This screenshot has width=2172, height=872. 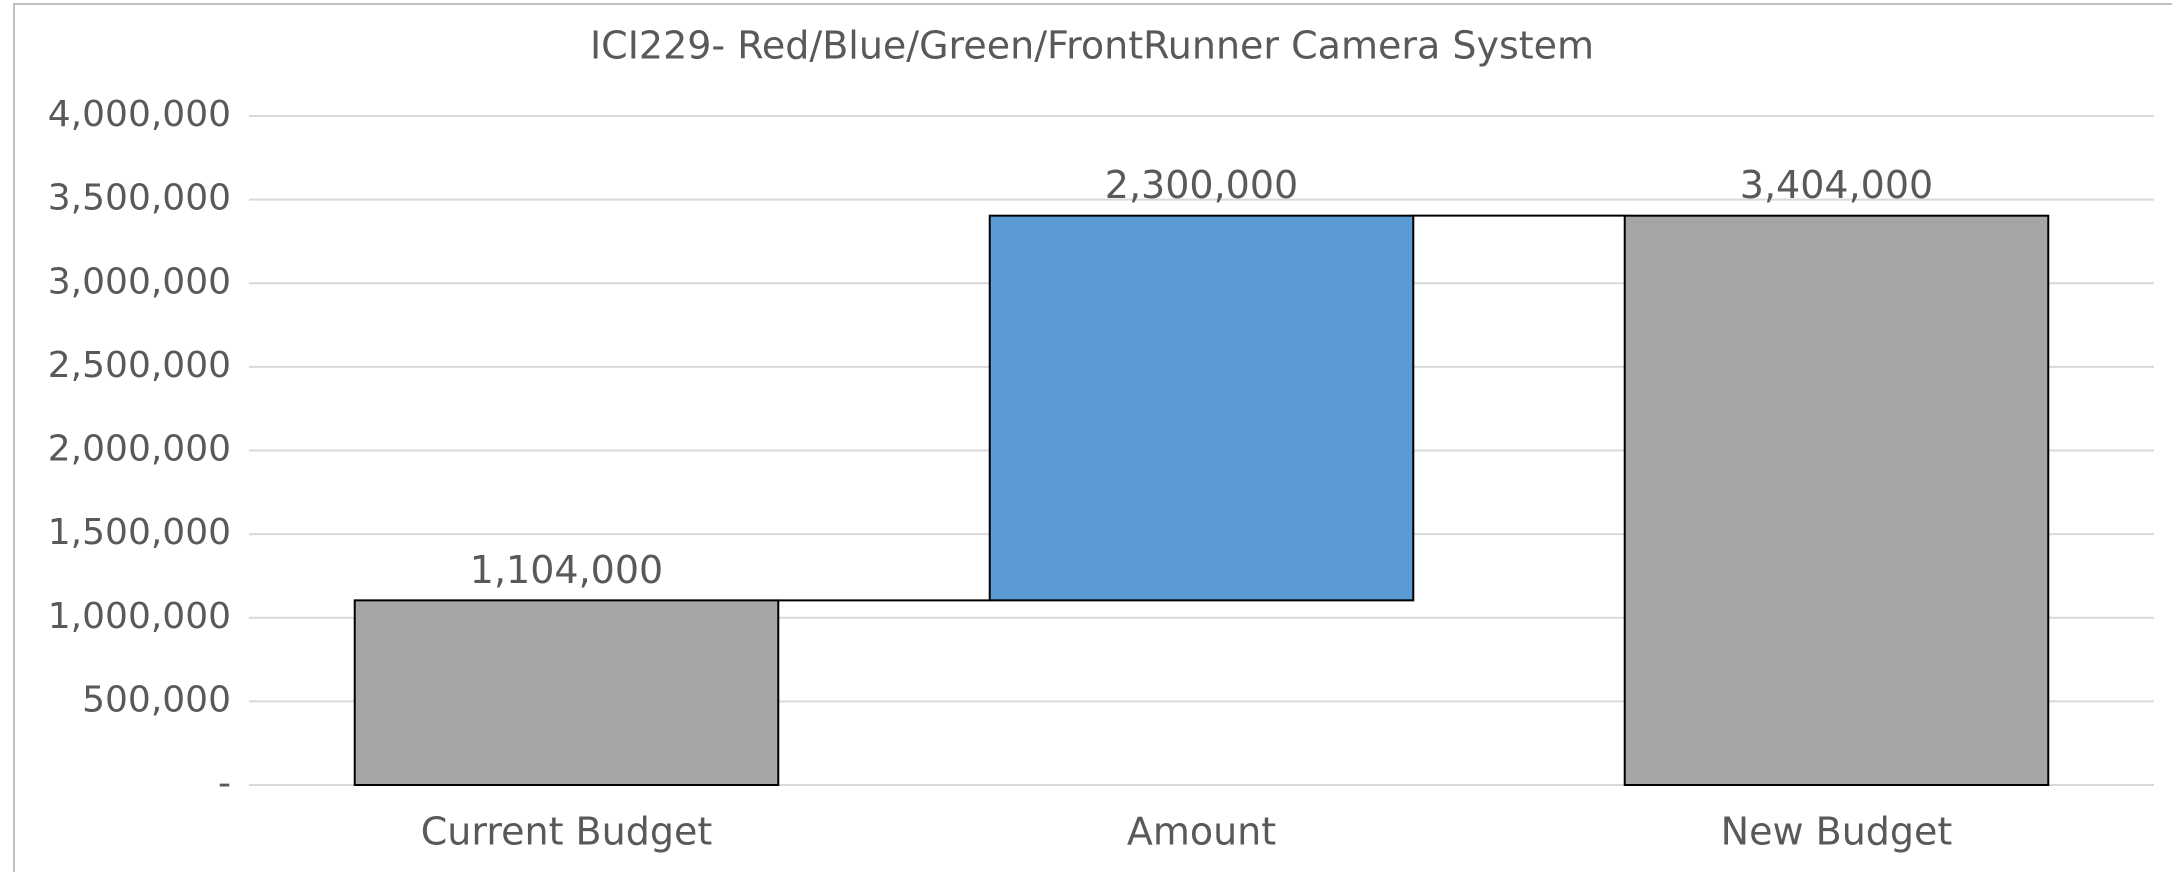 I want to click on y-tick-label: 3,000,000, so click(x=139, y=281).